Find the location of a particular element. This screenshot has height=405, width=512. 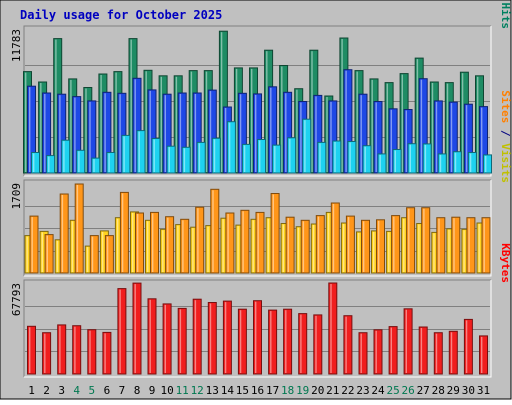

day-label-29: 29 is located at coordinates (453, 390).